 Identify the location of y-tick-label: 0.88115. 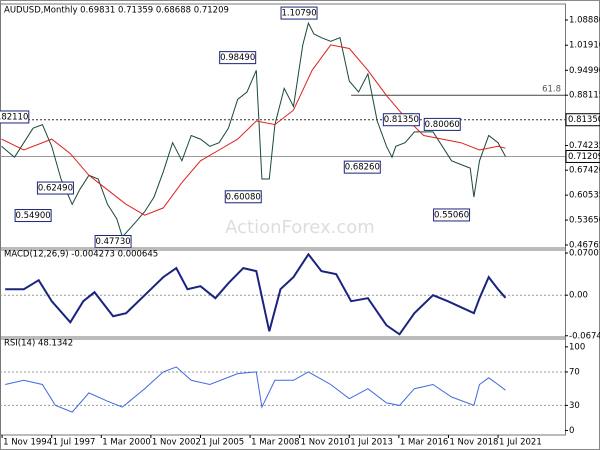
(584, 96).